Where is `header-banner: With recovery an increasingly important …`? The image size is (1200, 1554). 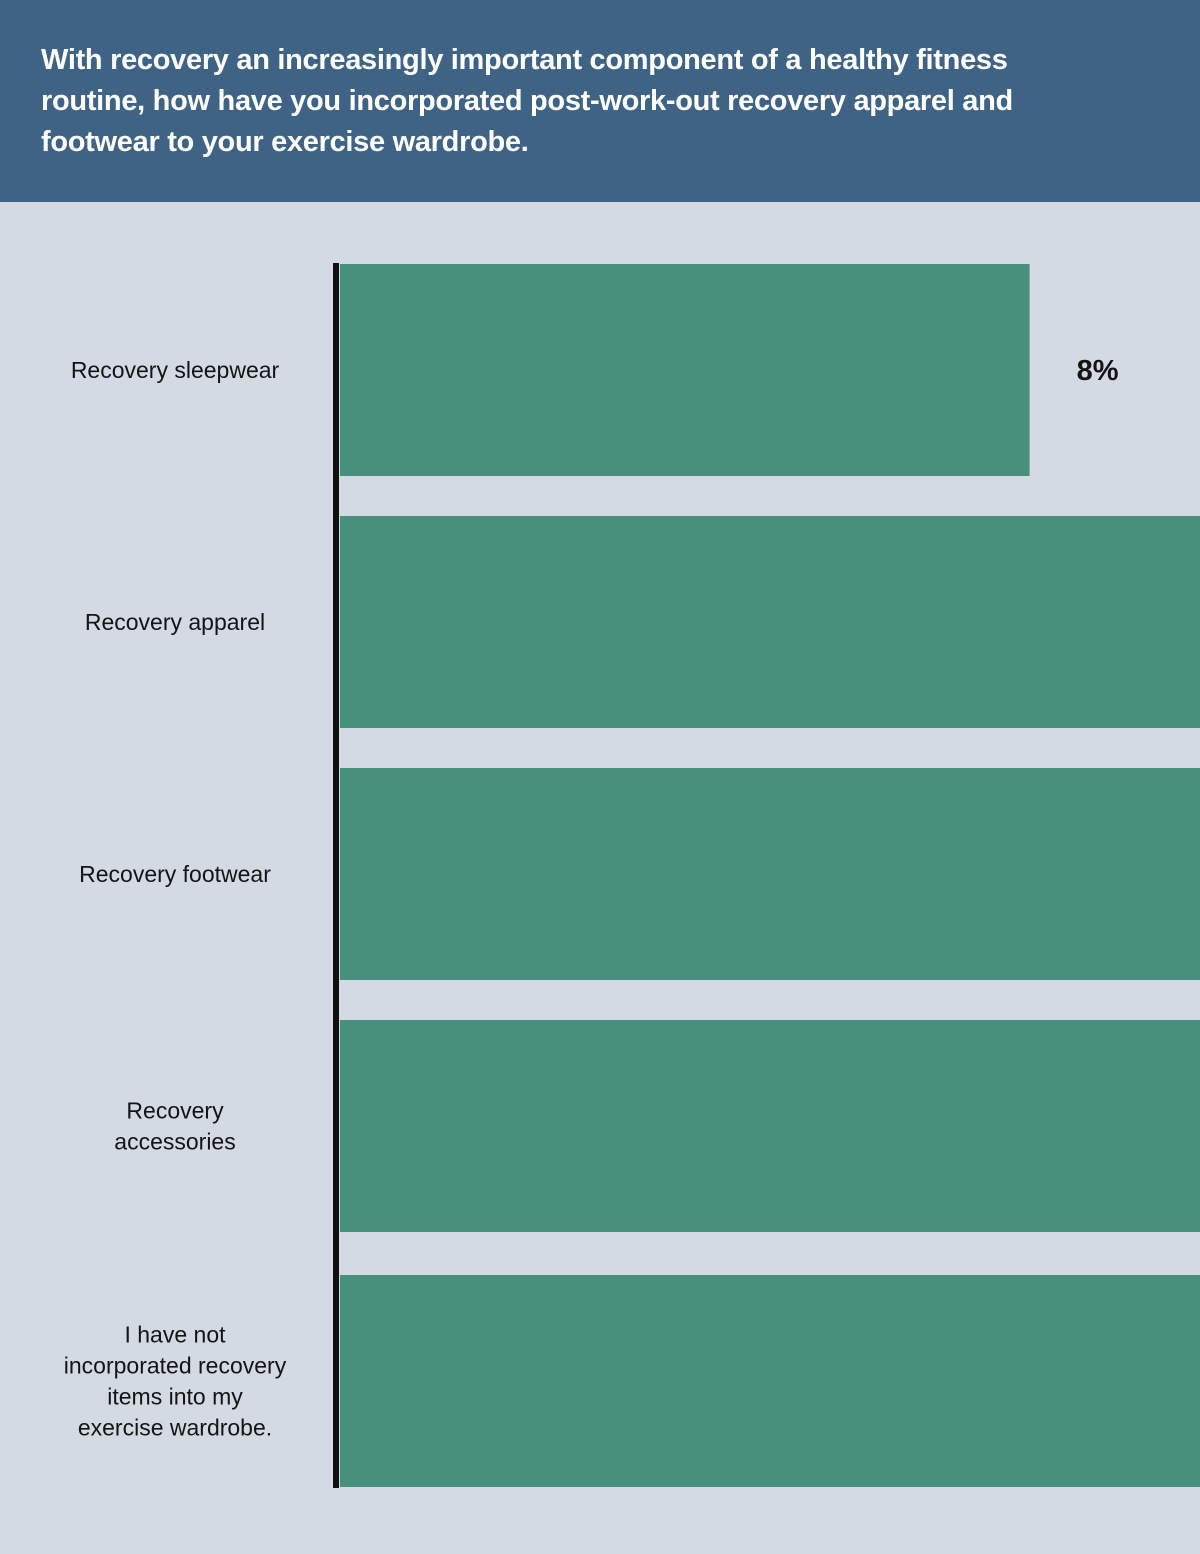
header-banner: With recovery an increasingly important … is located at coordinates (600, 101).